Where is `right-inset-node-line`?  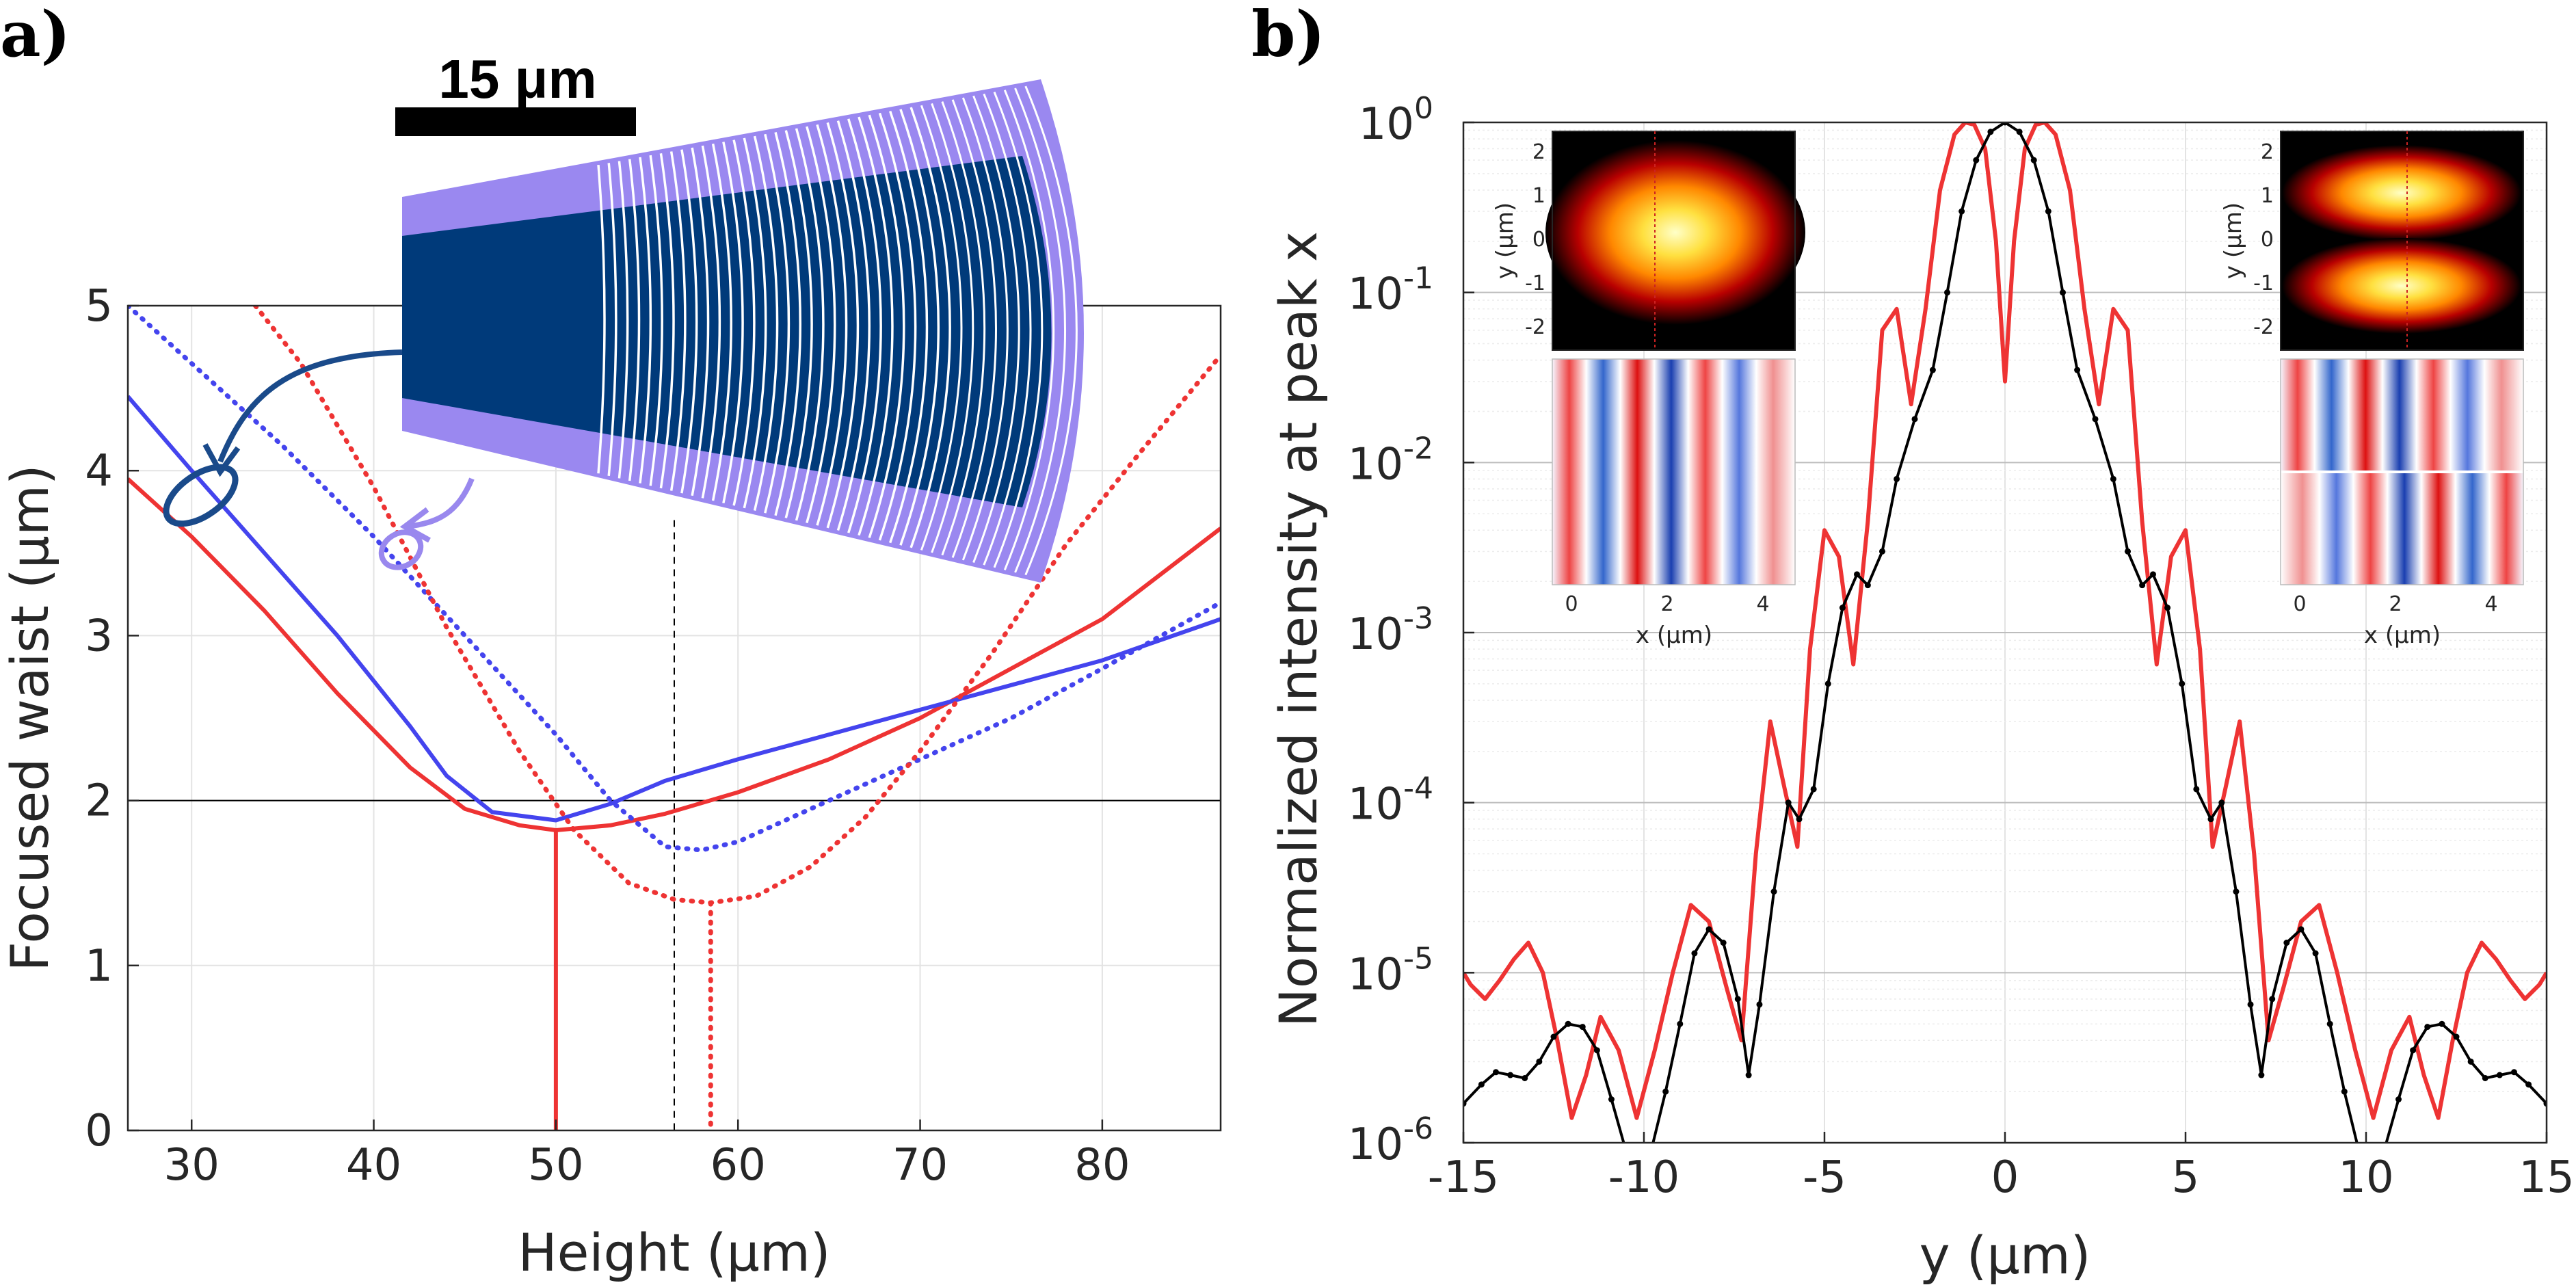
right-inset-node-line is located at coordinates (2402, 472).